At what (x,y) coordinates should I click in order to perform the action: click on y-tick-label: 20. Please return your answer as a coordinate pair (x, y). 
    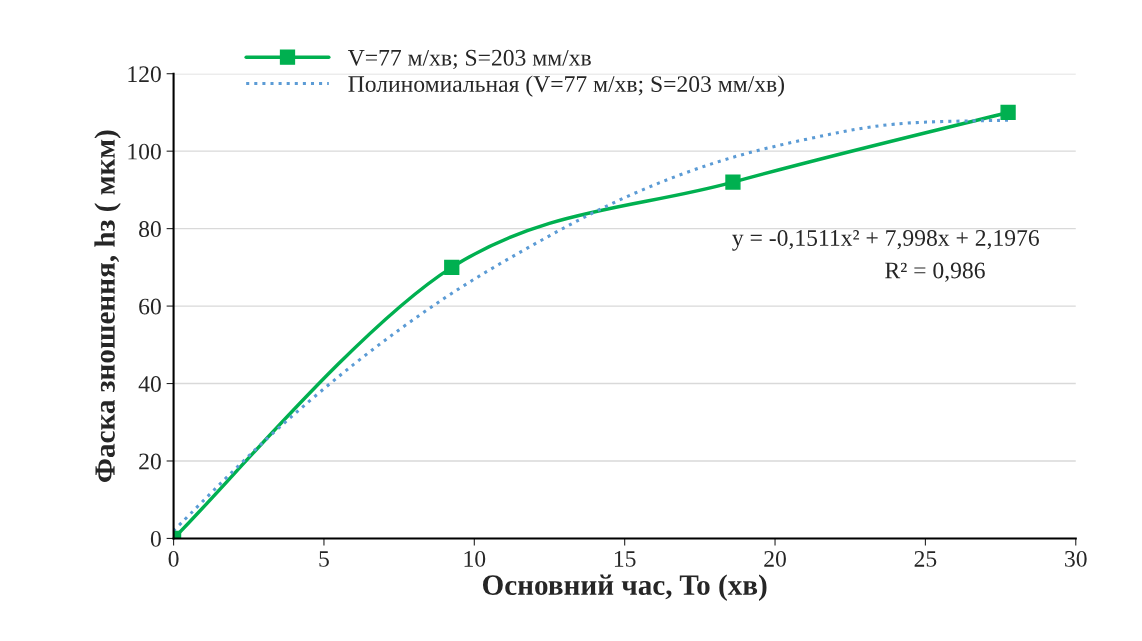
    Looking at the image, I should click on (150, 461).